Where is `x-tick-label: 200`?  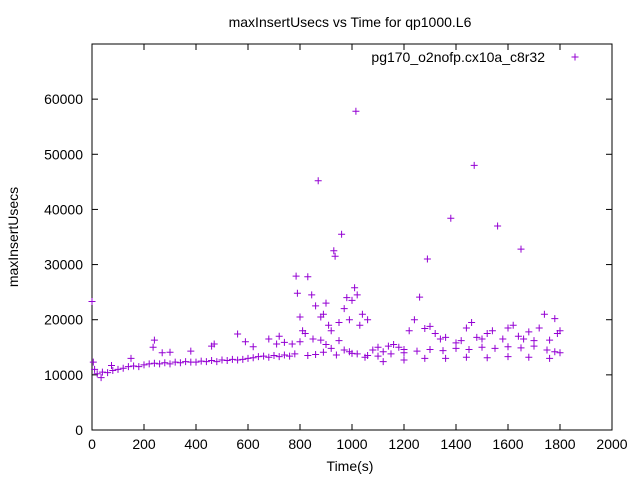 x-tick-label: 200 is located at coordinates (144, 444).